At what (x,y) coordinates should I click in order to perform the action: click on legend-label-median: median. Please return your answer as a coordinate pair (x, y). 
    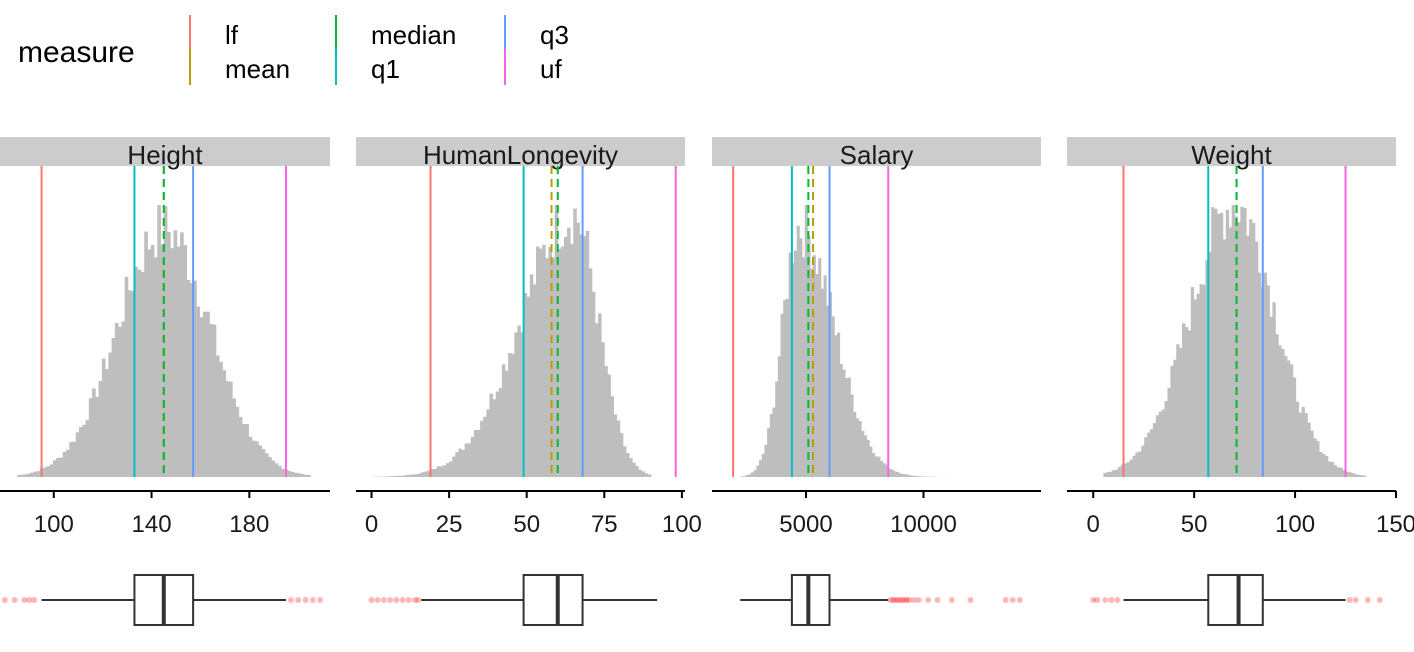
    Looking at the image, I should click on (413, 35).